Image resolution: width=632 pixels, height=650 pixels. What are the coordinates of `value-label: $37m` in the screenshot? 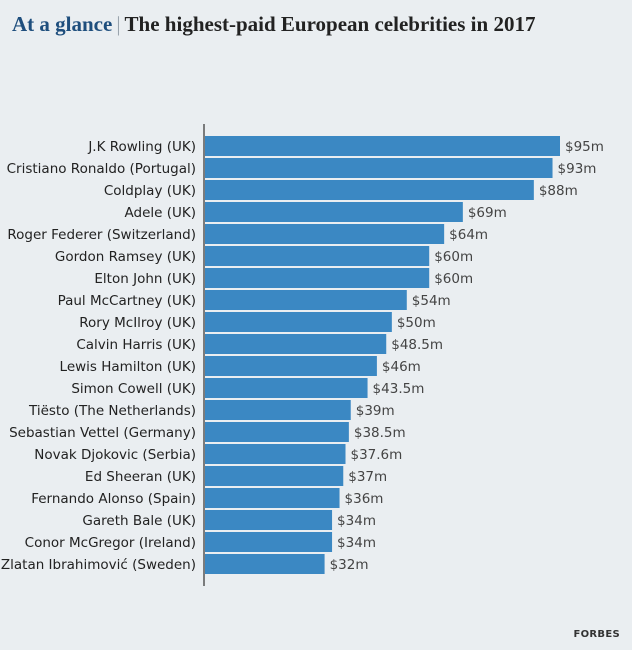 It's located at (367, 477).